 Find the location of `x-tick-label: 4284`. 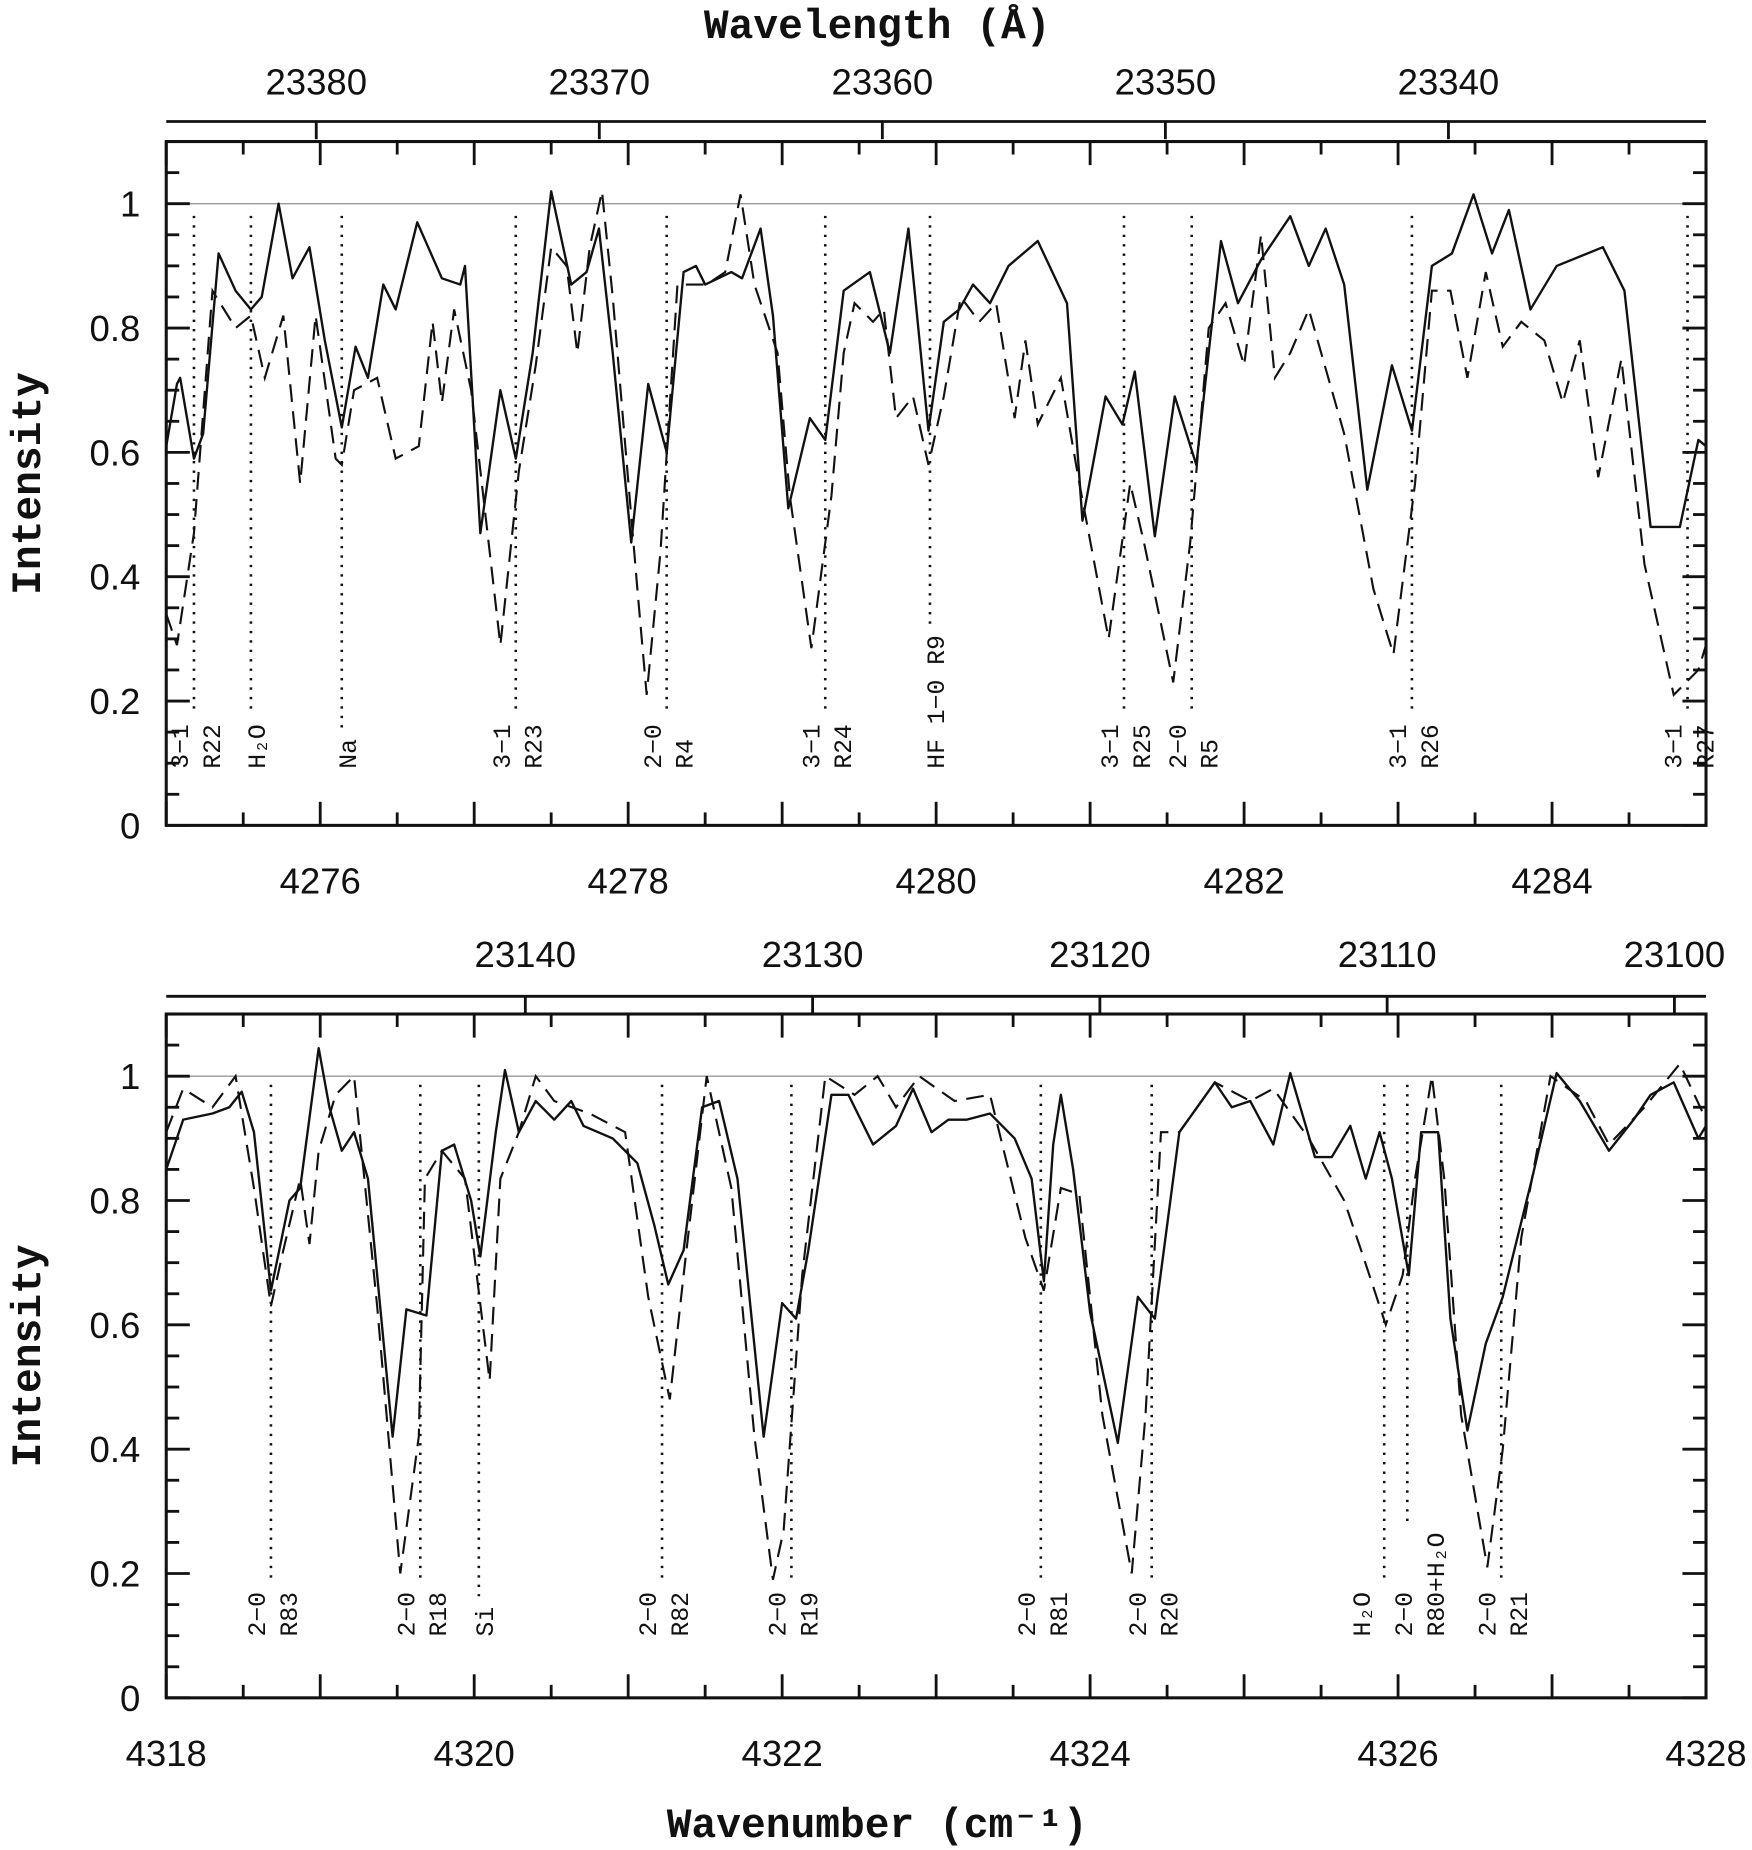

x-tick-label: 4284 is located at coordinates (1551, 881).